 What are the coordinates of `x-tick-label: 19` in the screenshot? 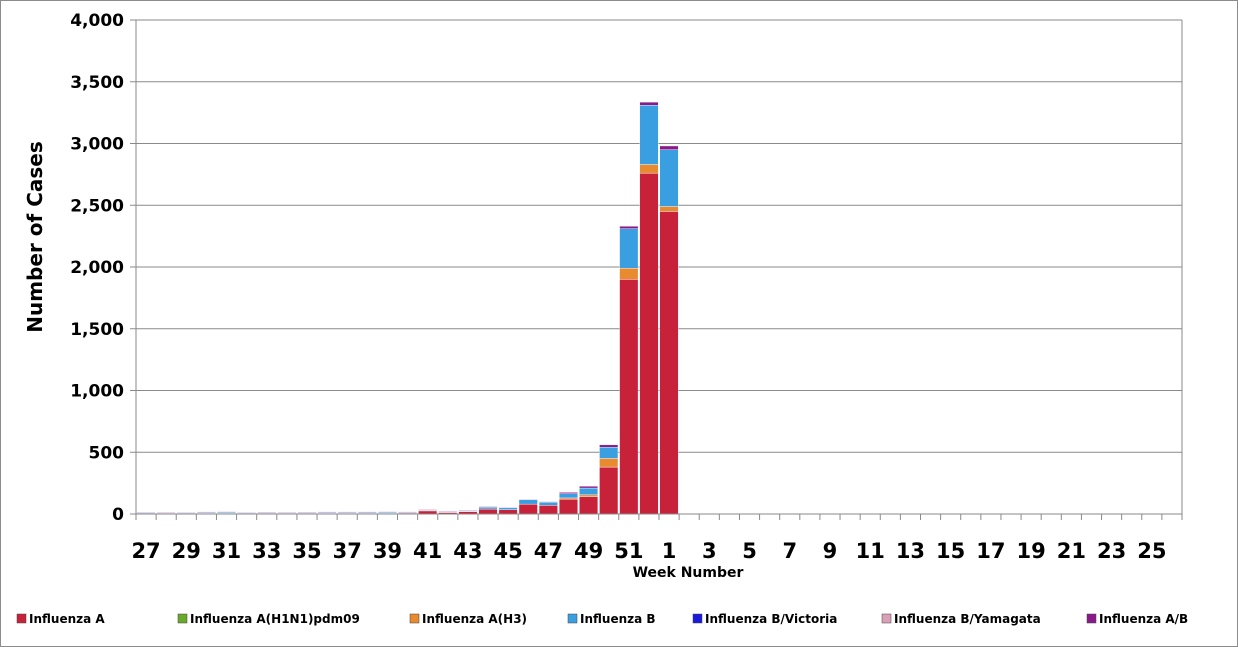 It's located at (1031, 551).